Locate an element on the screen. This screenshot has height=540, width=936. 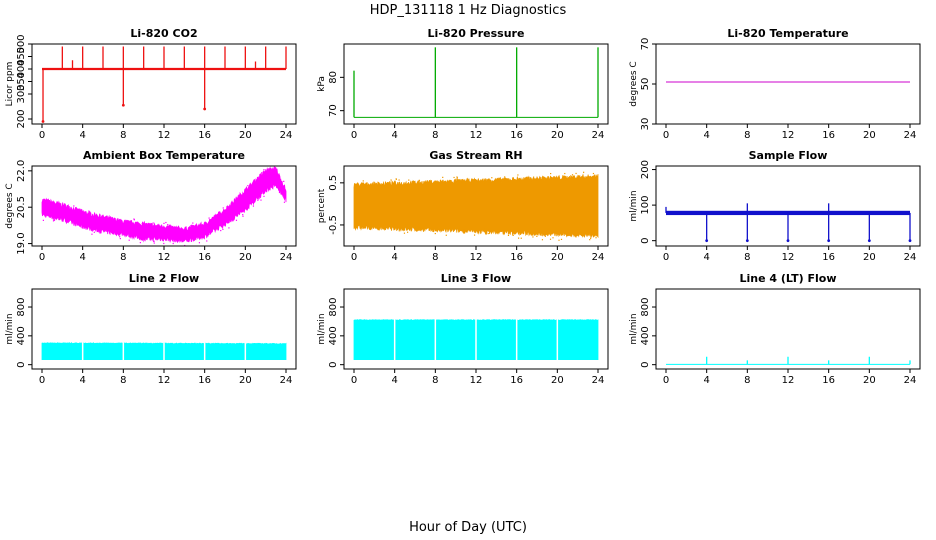
plot-frame is located at coordinates (476, 84).